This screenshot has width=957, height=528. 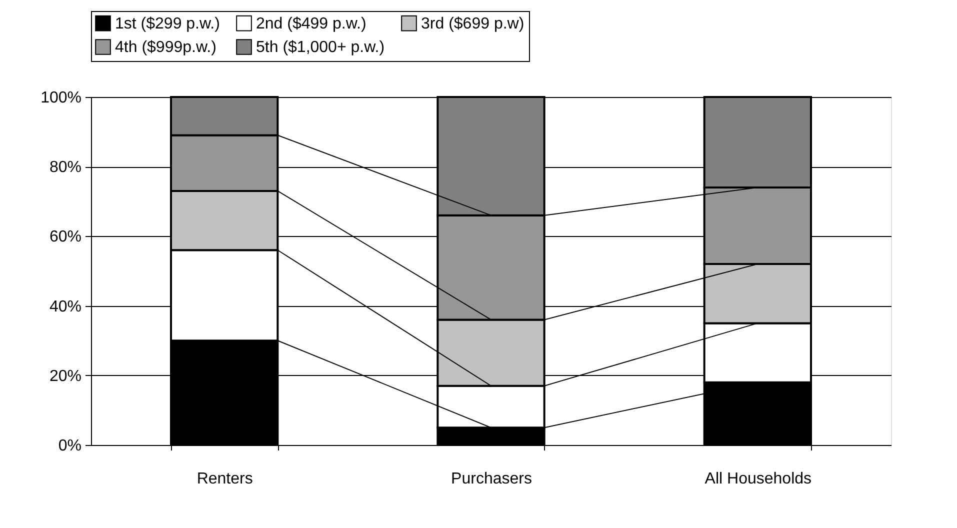 What do you see at coordinates (224, 479) in the screenshot?
I see `x-tick-label: Renters` at bounding box center [224, 479].